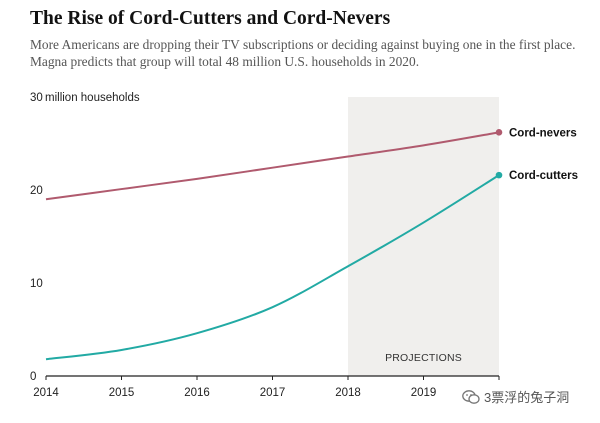  I want to click on y-tick-label: 30, so click(36, 98).